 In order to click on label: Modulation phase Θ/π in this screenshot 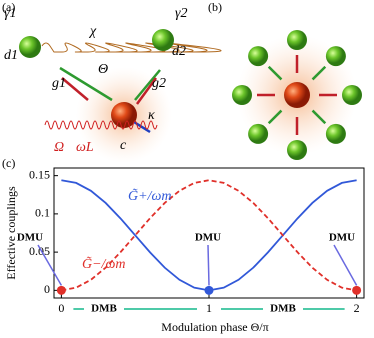, I will do `click(214, 327)`.